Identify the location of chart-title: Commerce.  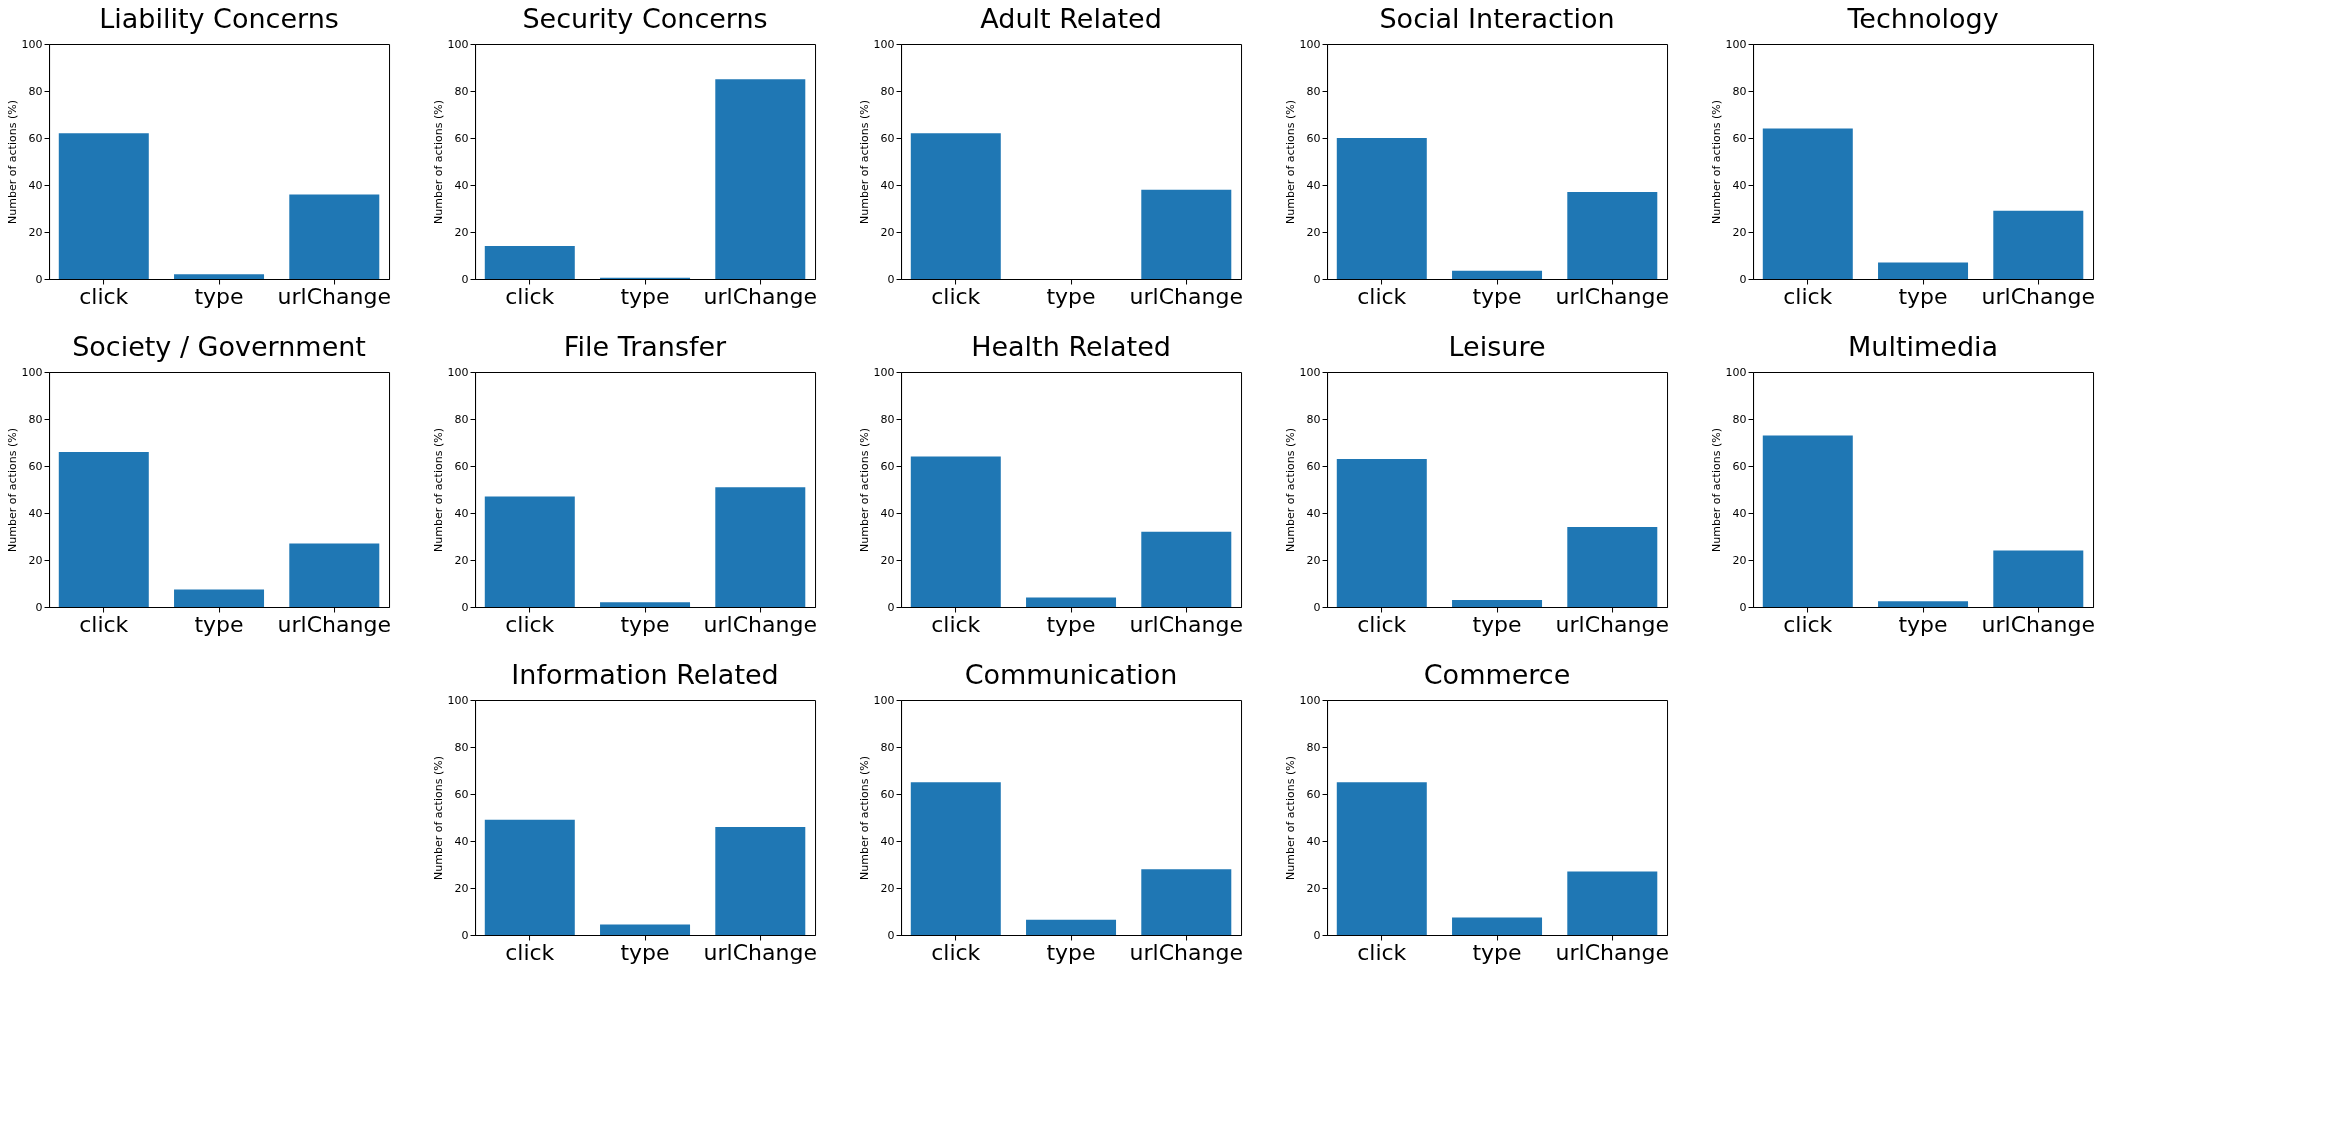
(1497, 674).